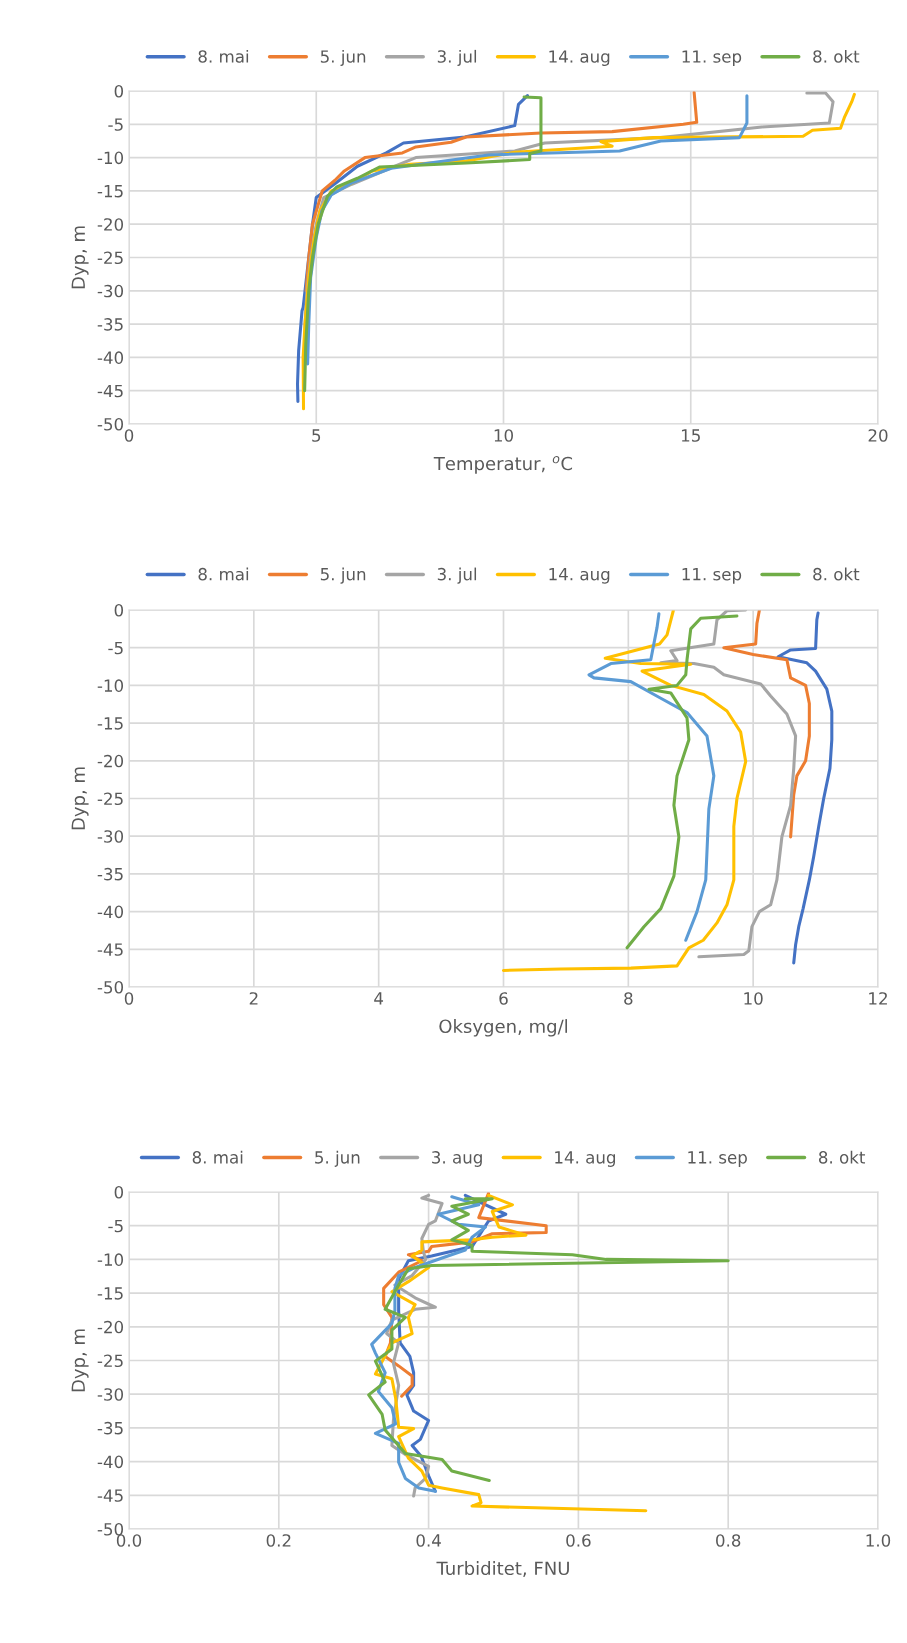  Describe the element at coordinates (503, 1028) in the screenshot. I see `x-axis-title: Oksygen, mg/l` at that location.